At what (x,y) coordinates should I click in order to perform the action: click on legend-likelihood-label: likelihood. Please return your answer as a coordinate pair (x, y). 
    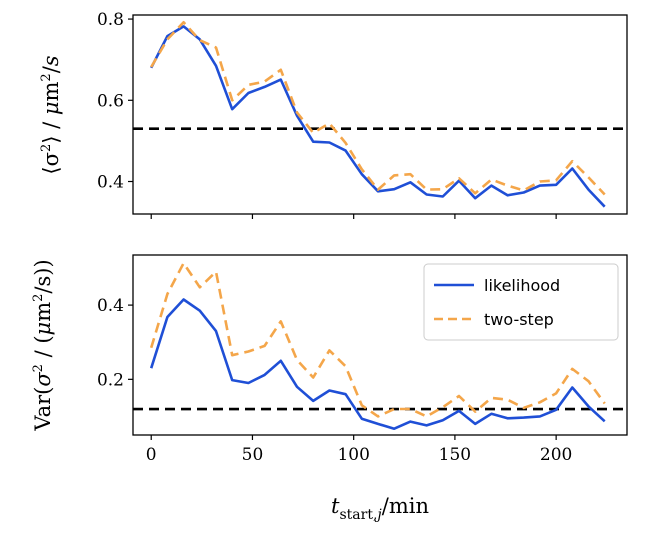
    Looking at the image, I should click on (522, 285).